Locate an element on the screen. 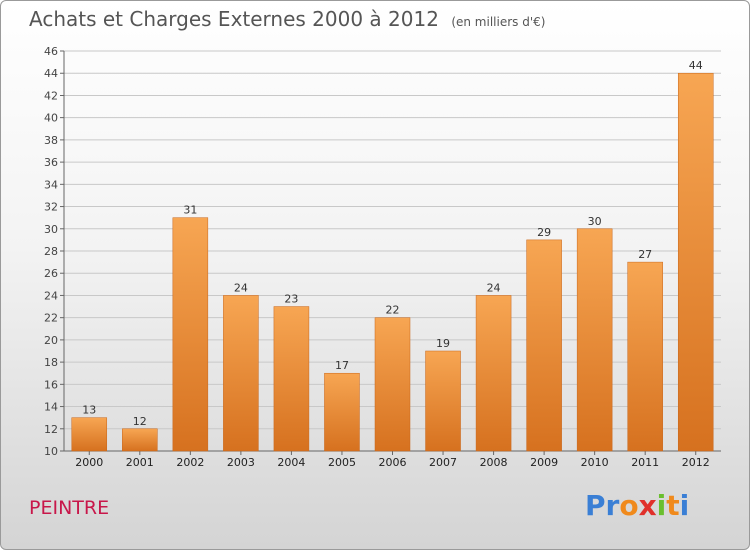  bar-2005 is located at coordinates (342, 412).